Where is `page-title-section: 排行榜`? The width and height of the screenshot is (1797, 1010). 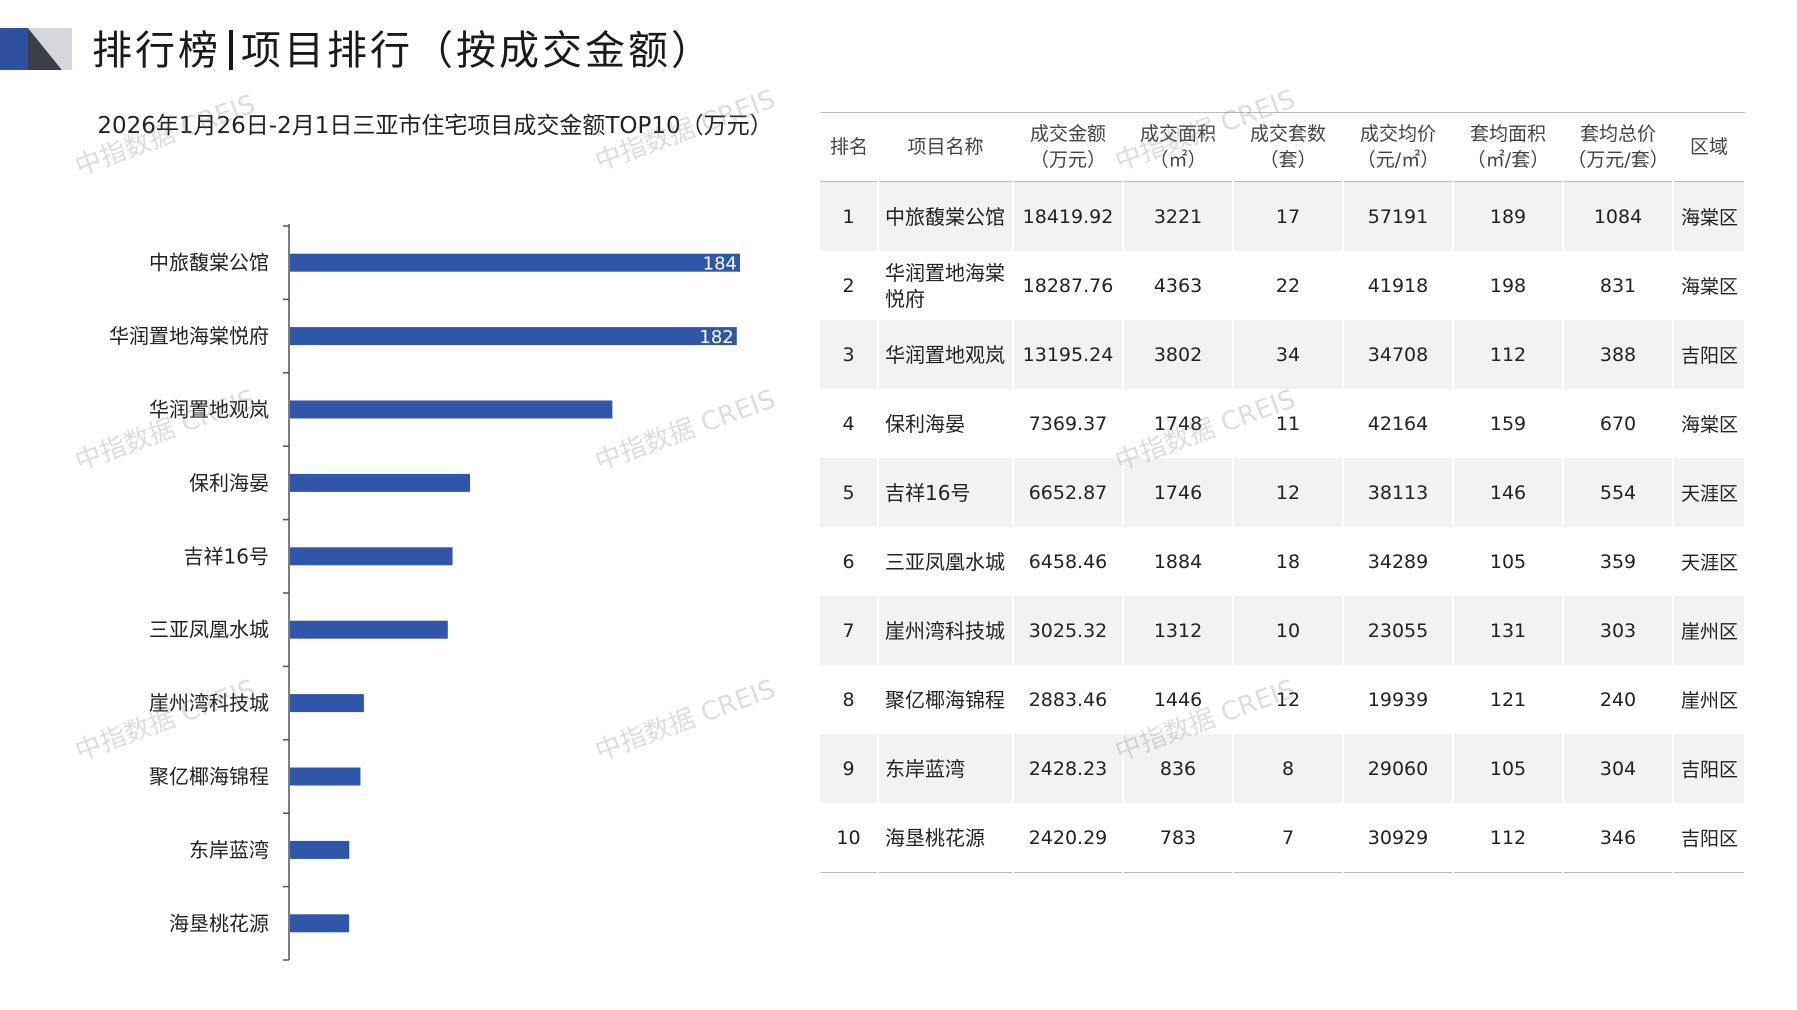
page-title-section: 排行榜 is located at coordinates (156, 51).